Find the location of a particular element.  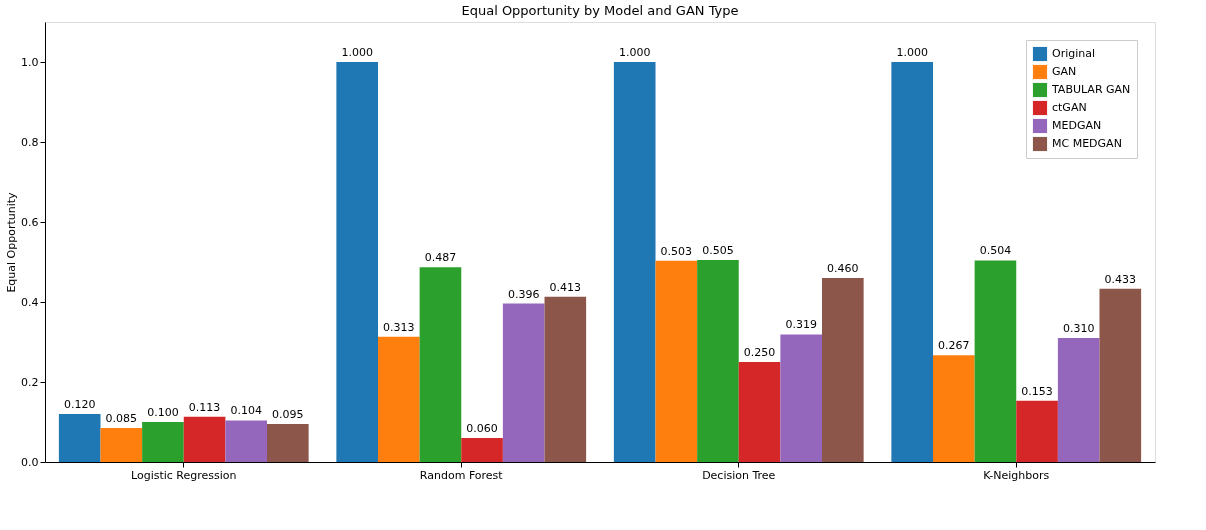

legend-label: ctGAN is located at coordinates (1069, 107).